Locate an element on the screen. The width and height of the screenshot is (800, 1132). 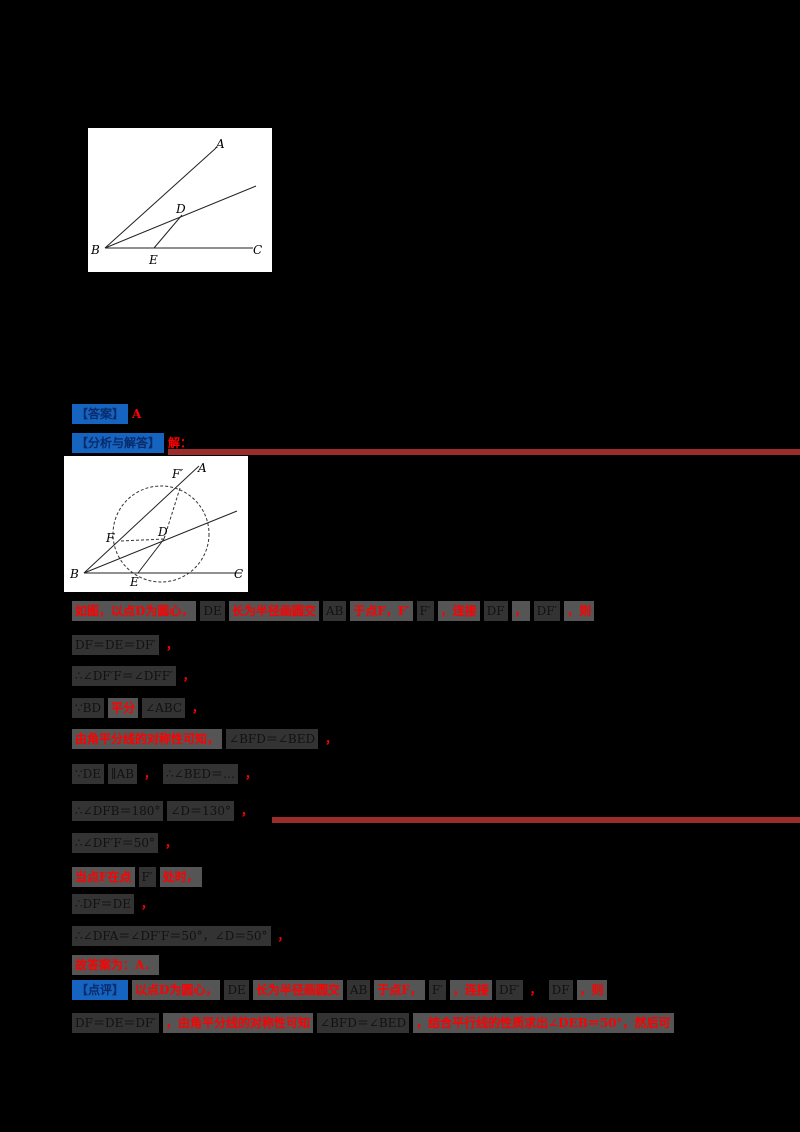
circle-diagram-2: A B C D E F F′ is located at coordinates (156, 525).